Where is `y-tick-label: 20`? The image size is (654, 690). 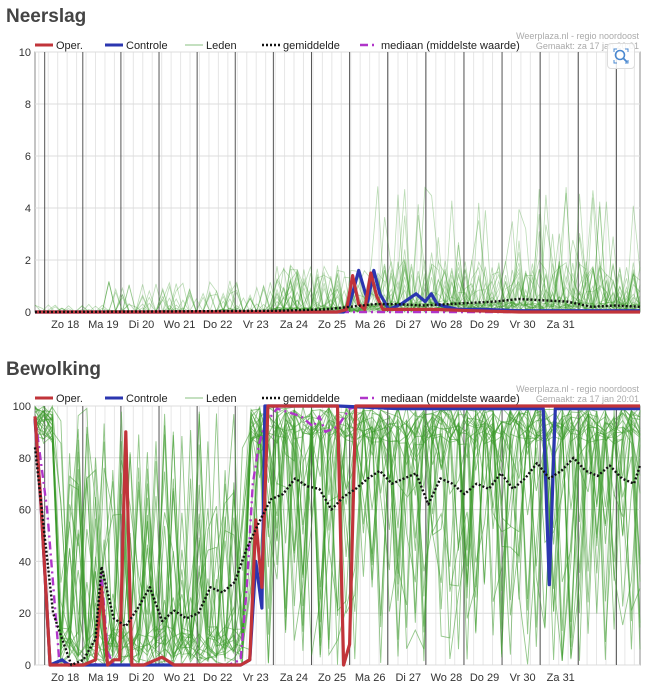
y-tick-label: 20 is located at coordinates (25, 614).